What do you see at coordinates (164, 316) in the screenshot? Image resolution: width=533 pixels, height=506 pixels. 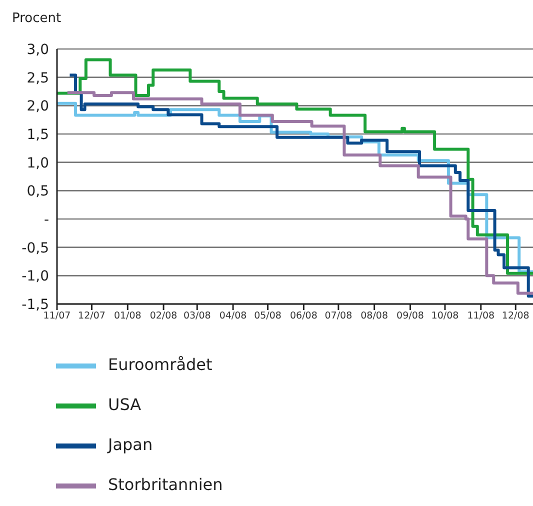 I see `x-tick-label: 02/08` at bounding box center [164, 316].